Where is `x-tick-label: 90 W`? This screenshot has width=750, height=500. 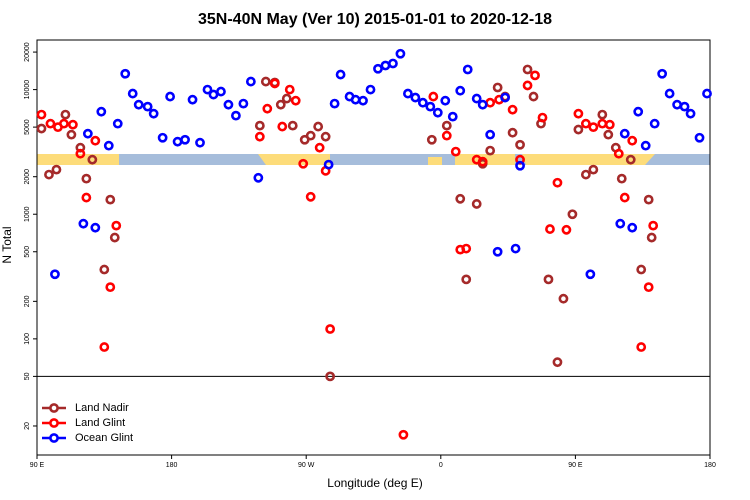
x-tick-label: 90 W is located at coordinates (306, 465).